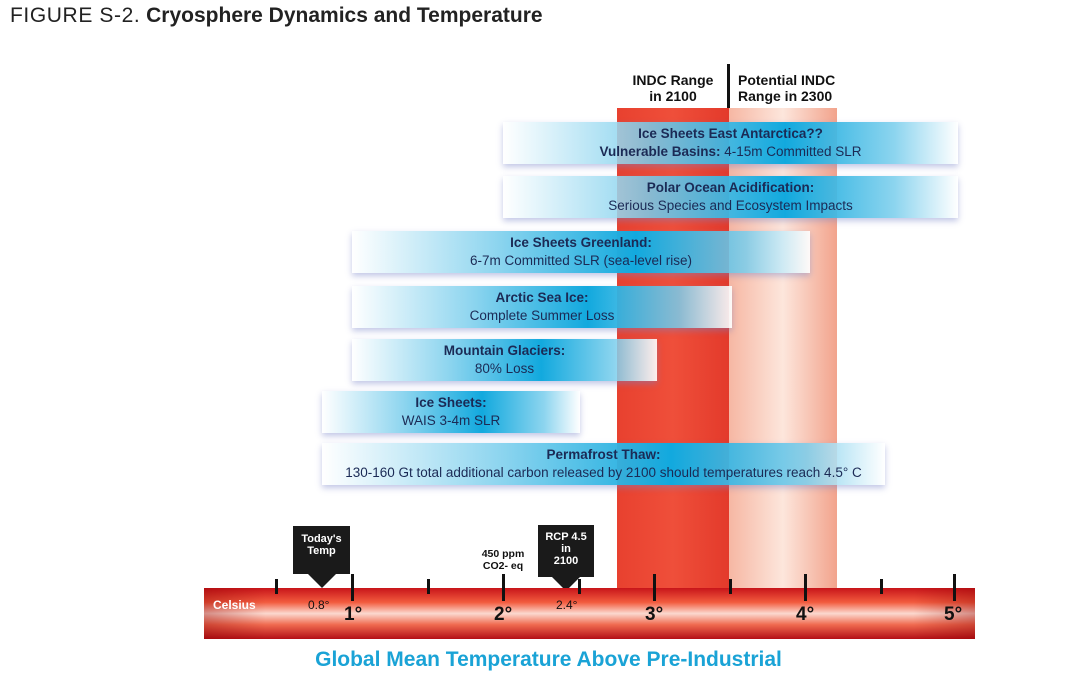  Describe the element at coordinates (542, 315) in the screenshot. I see `bar-desc: Complete Summer Loss` at that location.